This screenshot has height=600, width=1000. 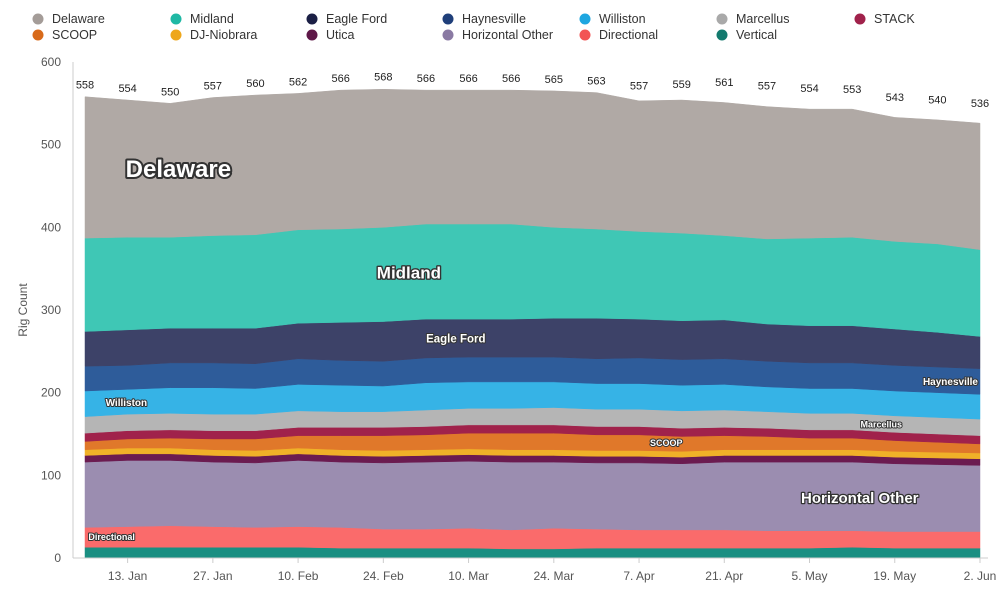 What do you see at coordinates (628, 35) in the screenshot?
I see `legend-label: Directional` at bounding box center [628, 35].